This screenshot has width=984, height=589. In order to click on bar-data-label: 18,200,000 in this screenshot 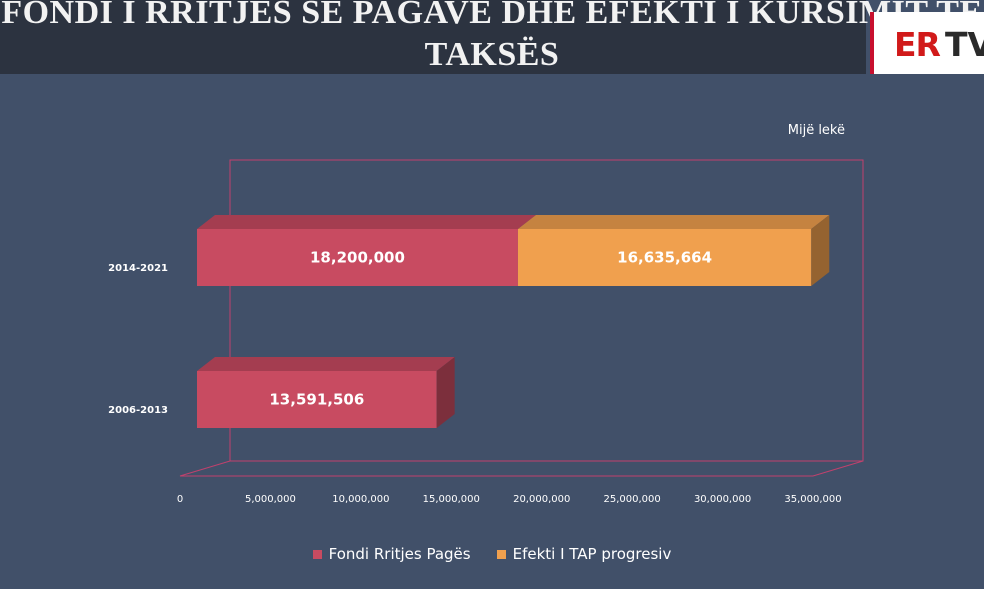, I will do `click(357, 258)`.